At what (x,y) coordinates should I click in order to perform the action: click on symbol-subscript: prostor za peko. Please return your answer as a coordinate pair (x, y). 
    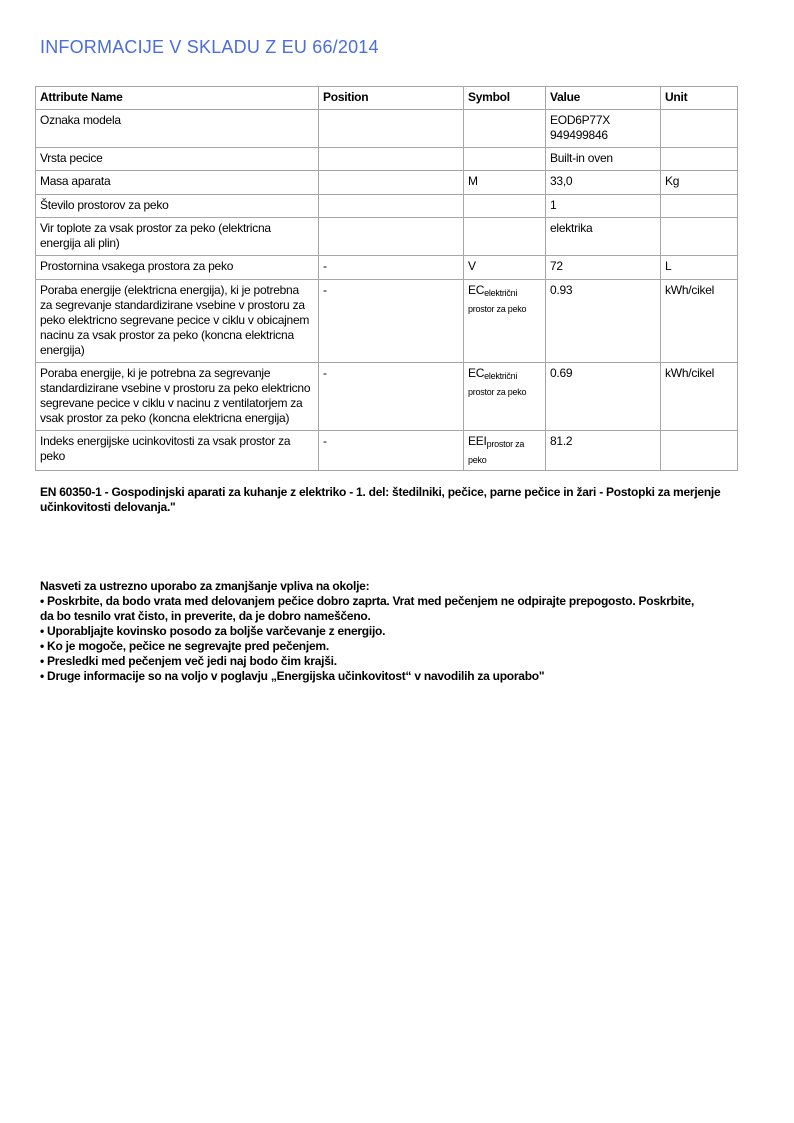
    Looking at the image, I should click on (496, 452).